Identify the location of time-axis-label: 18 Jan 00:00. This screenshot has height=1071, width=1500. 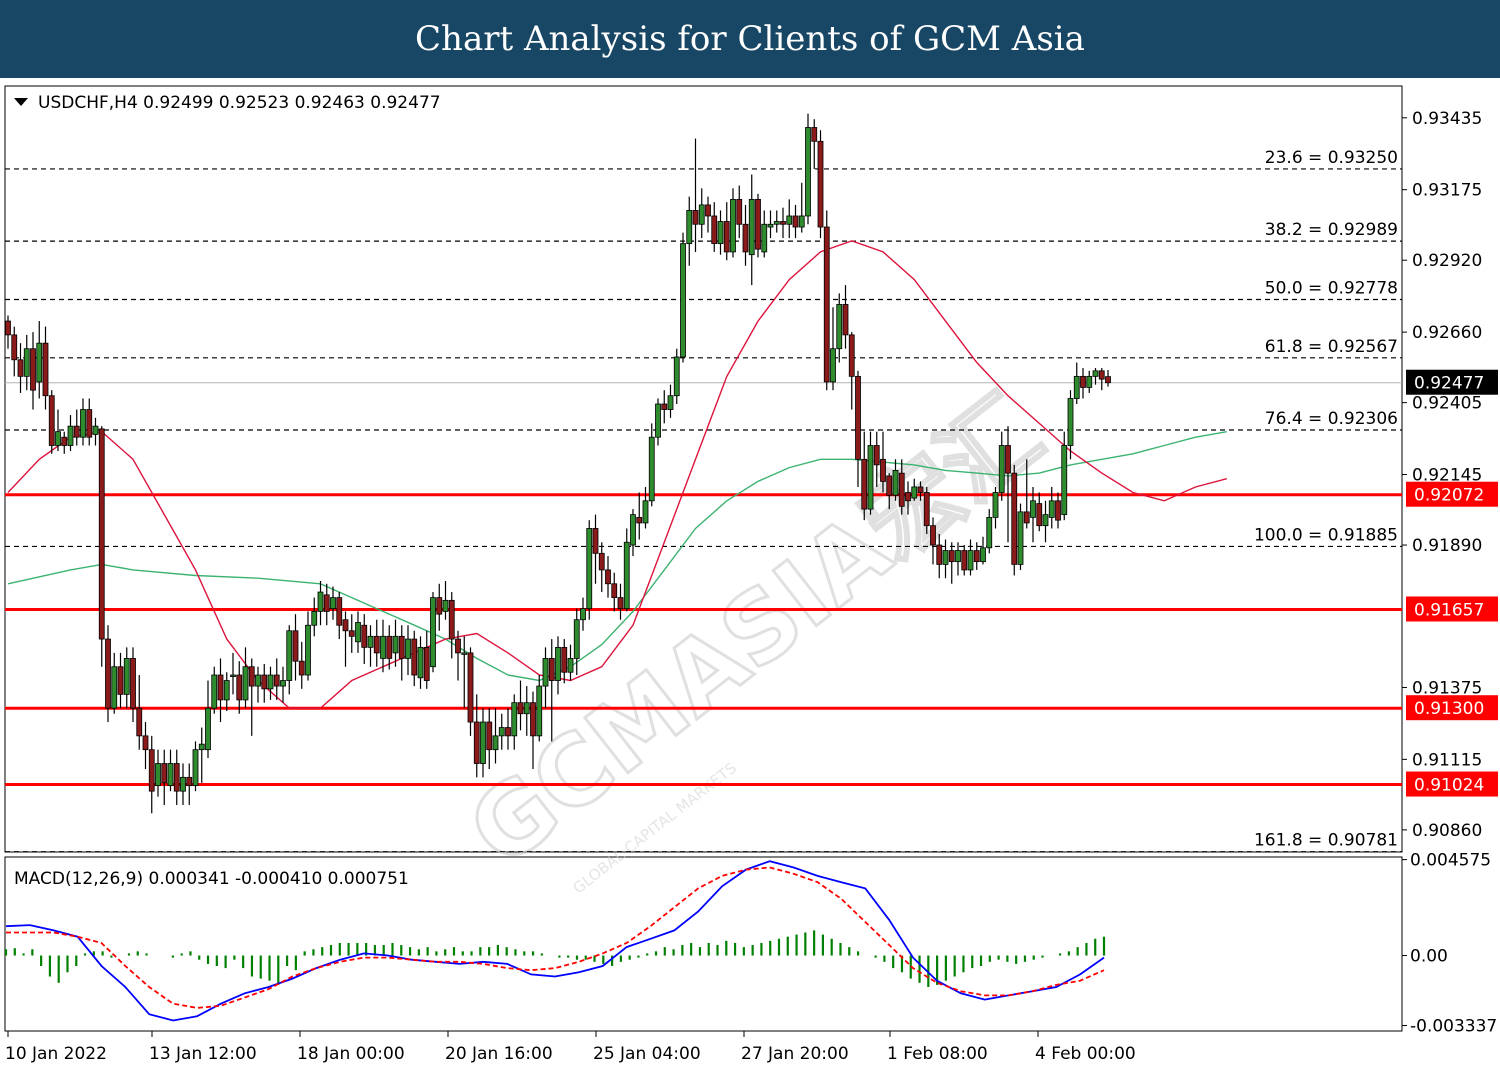
(351, 1054).